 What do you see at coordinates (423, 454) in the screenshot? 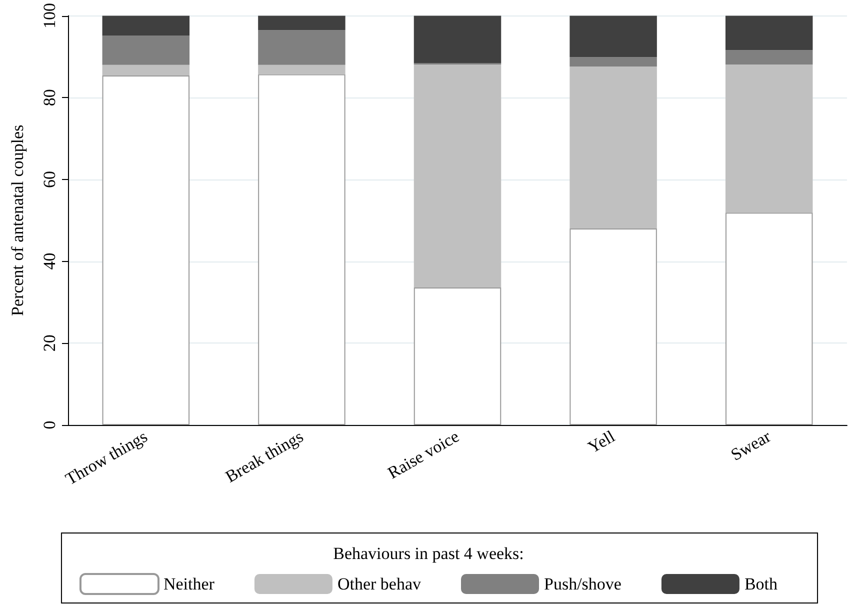
I see `x-tick-label: Raise voice` at bounding box center [423, 454].